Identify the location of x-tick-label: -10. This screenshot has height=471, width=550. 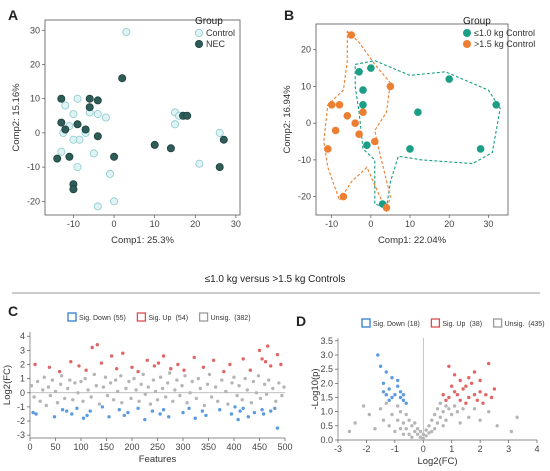
(331, 224).